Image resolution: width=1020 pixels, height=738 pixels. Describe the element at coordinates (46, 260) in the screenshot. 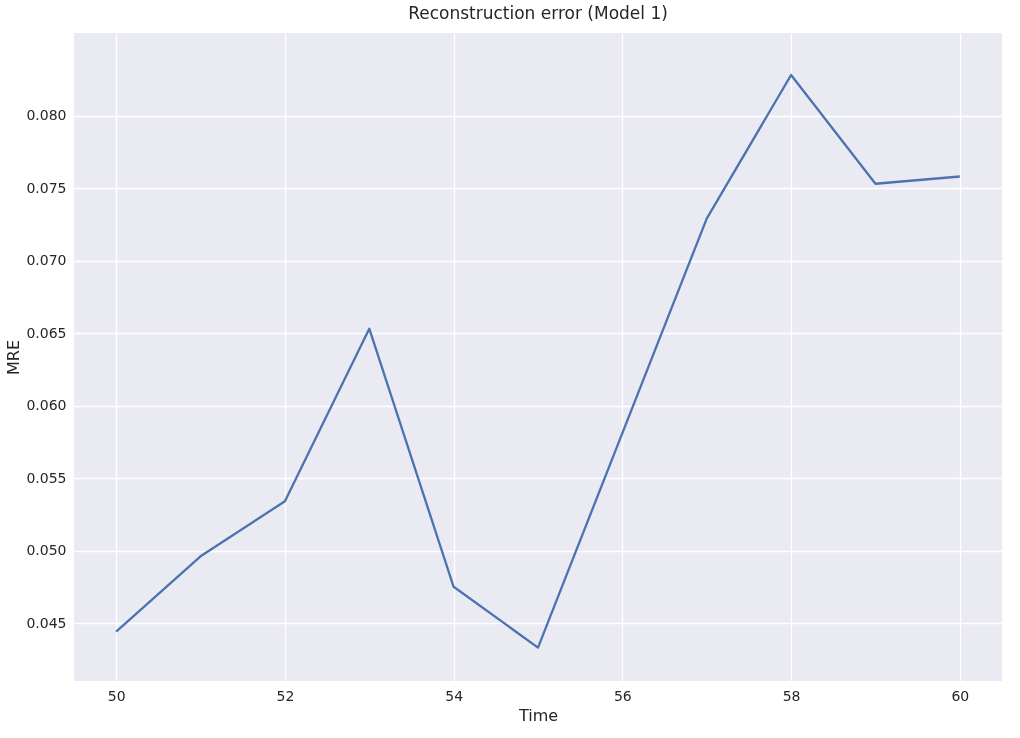

I see `y-tick-label: 0.070` at that location.